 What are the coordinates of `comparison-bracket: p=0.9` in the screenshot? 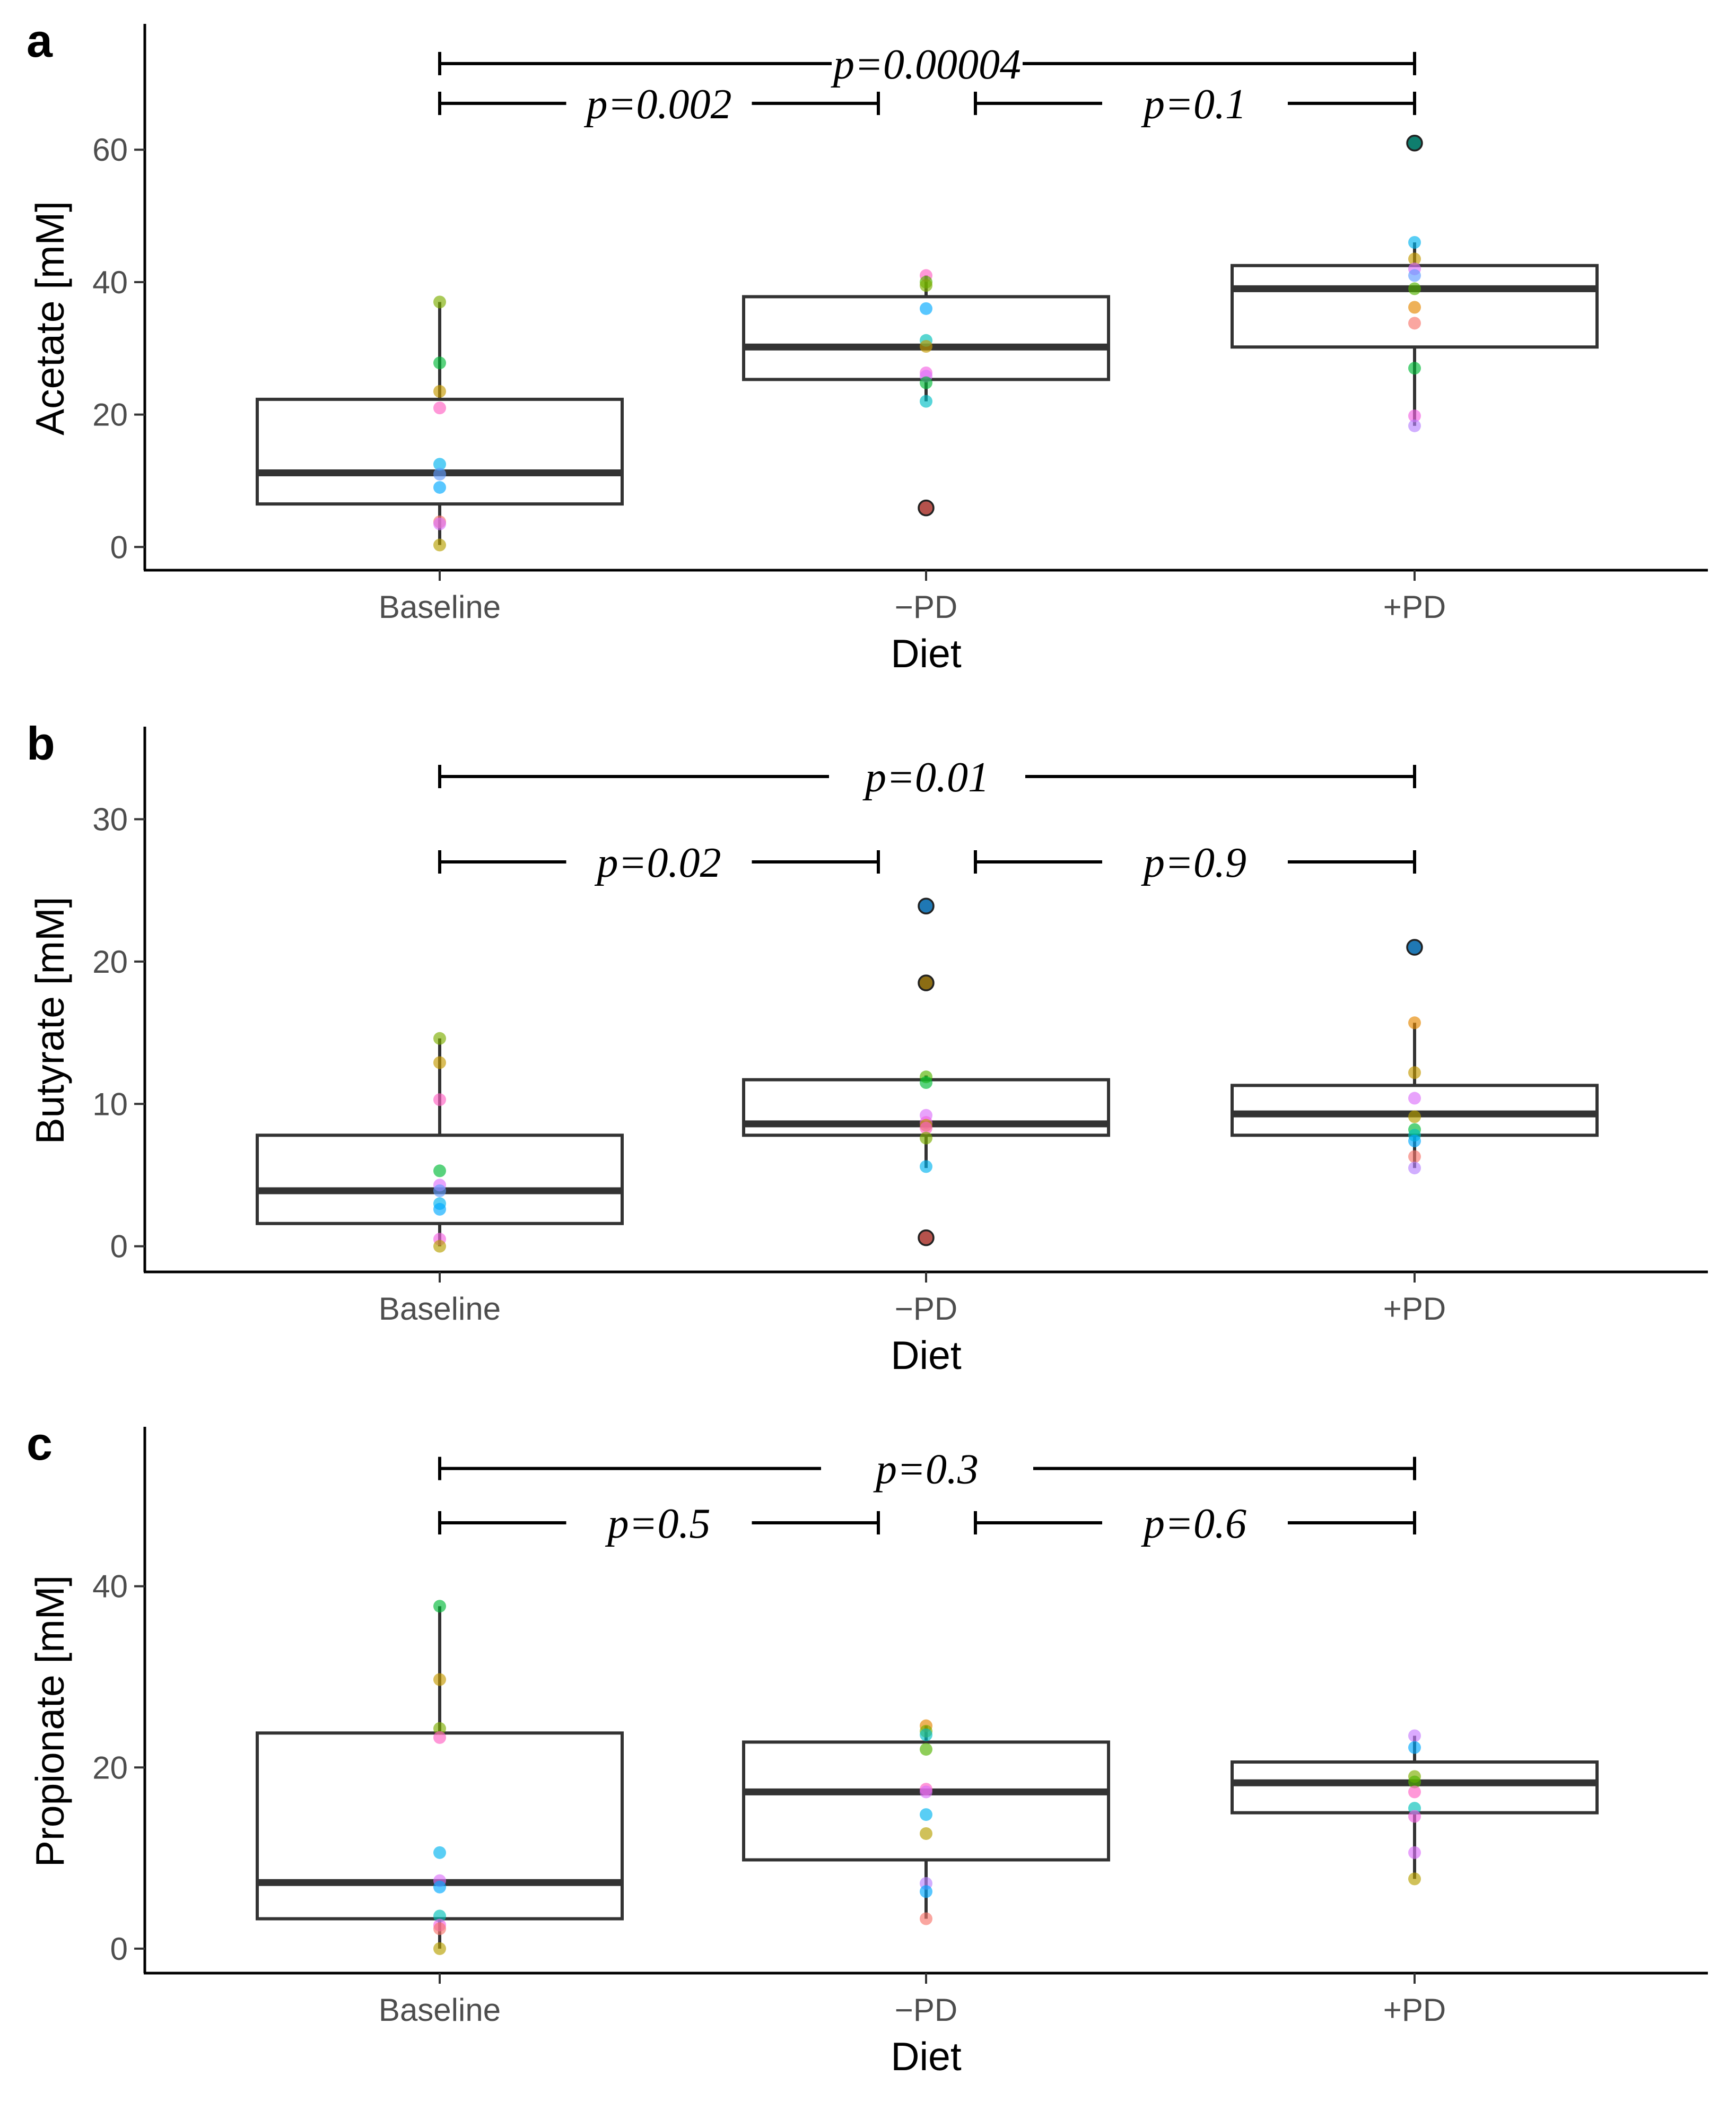 It's located at (1195, 862).